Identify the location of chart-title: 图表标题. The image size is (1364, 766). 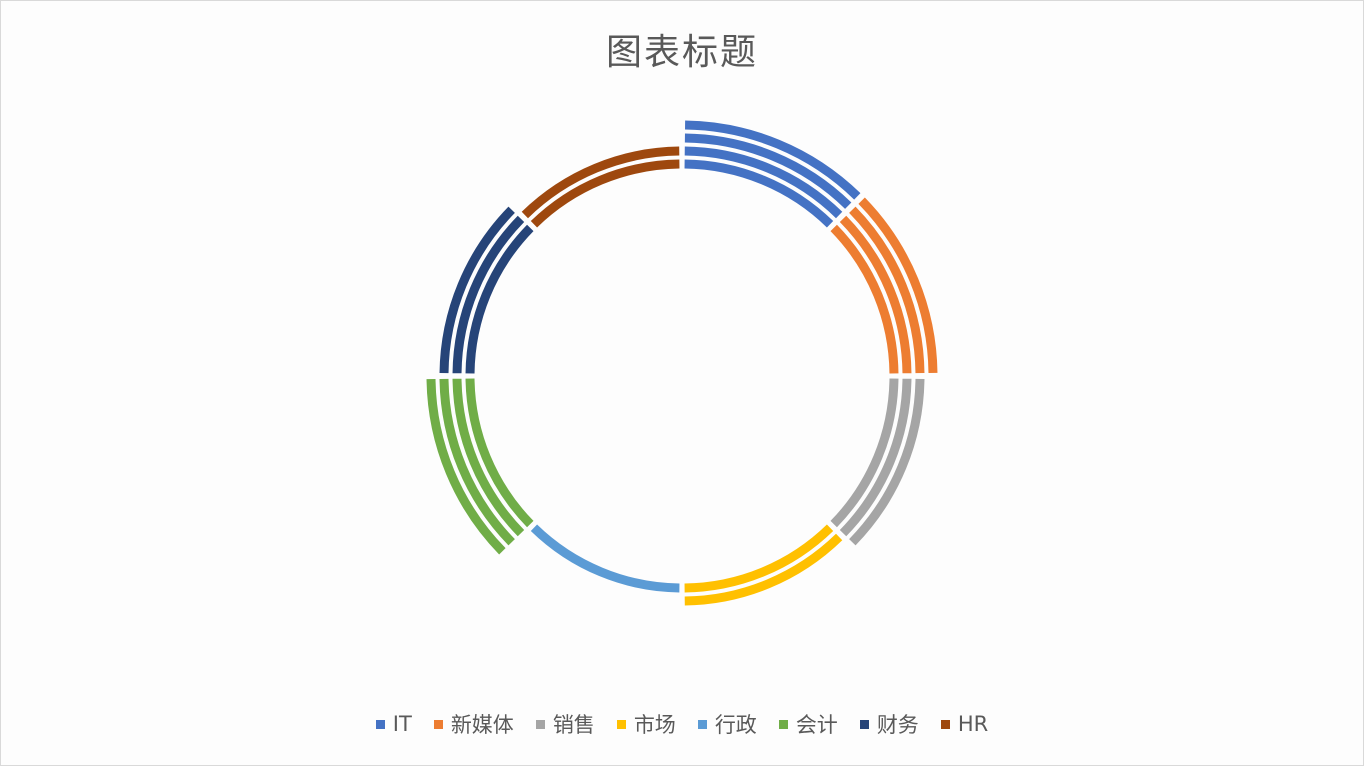
(681, 52).